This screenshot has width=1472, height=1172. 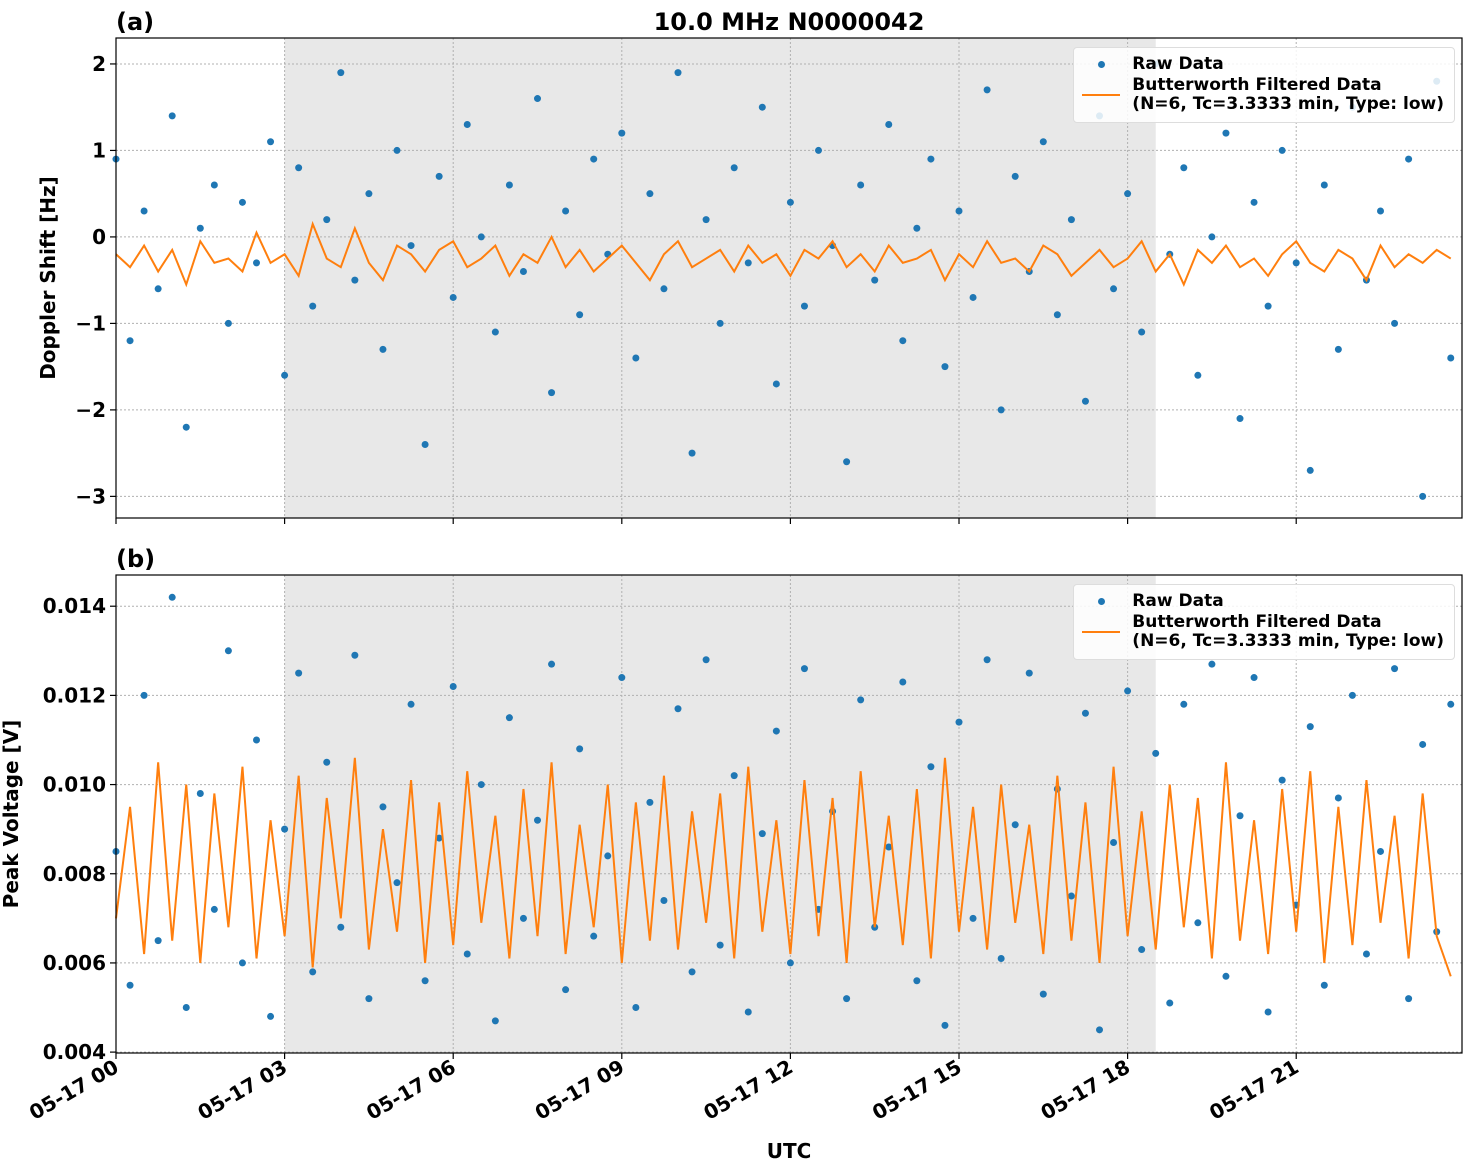 What do you see at coordinates (74, 874) in the screenshot?
I see `y-tick-label: 0.008` at bounding box center [74, 874].